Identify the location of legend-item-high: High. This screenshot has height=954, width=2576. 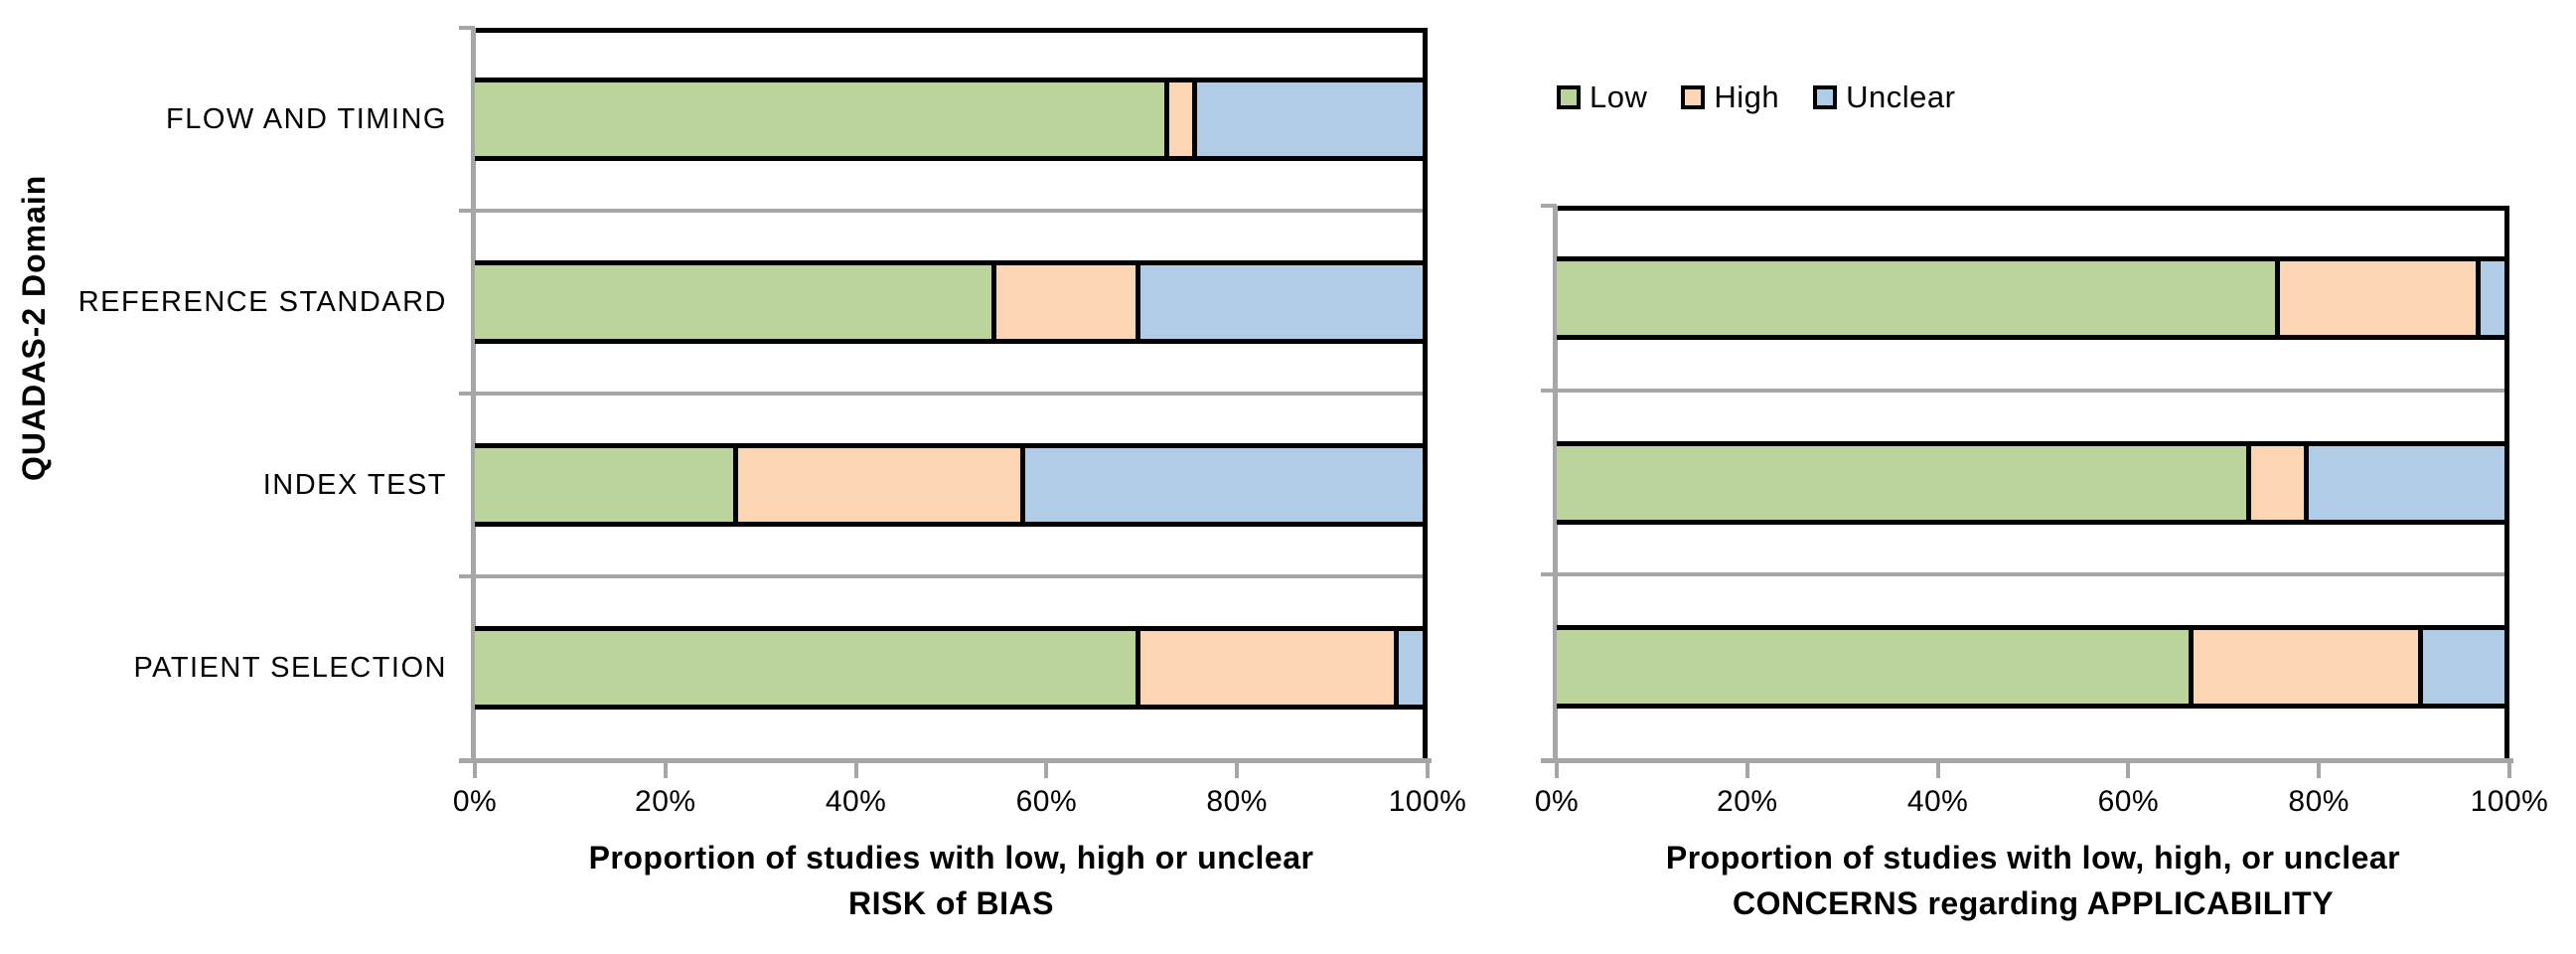
(1730, 97).